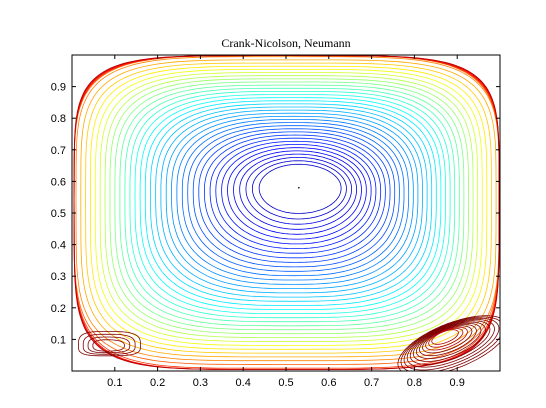 The width and height of the screenshot is (546, 408). I want to click on y-tick-label: 0.8, so click(58, 119).